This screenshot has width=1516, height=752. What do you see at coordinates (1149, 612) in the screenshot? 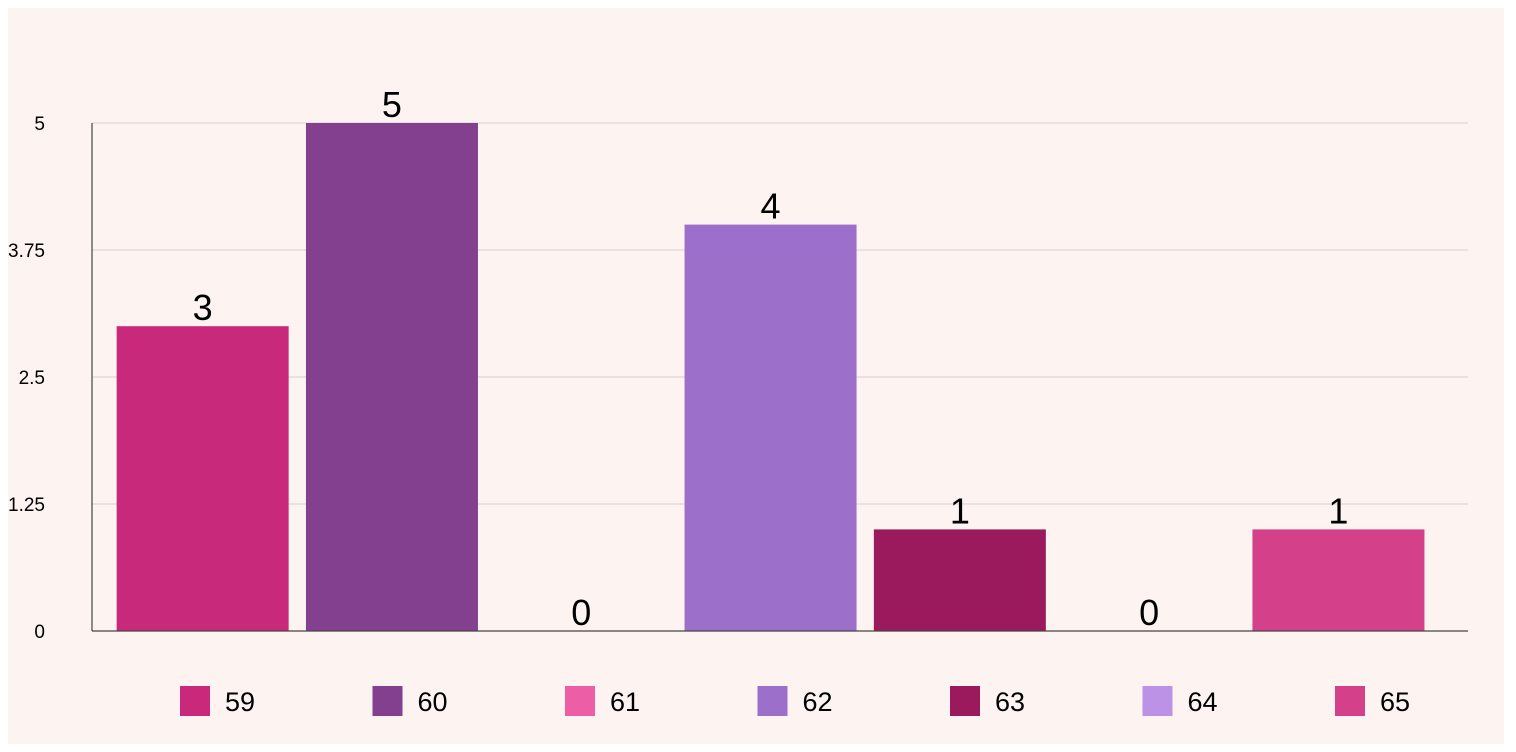
I see `data-label-64: 0` at bounding box center [1149, 612].